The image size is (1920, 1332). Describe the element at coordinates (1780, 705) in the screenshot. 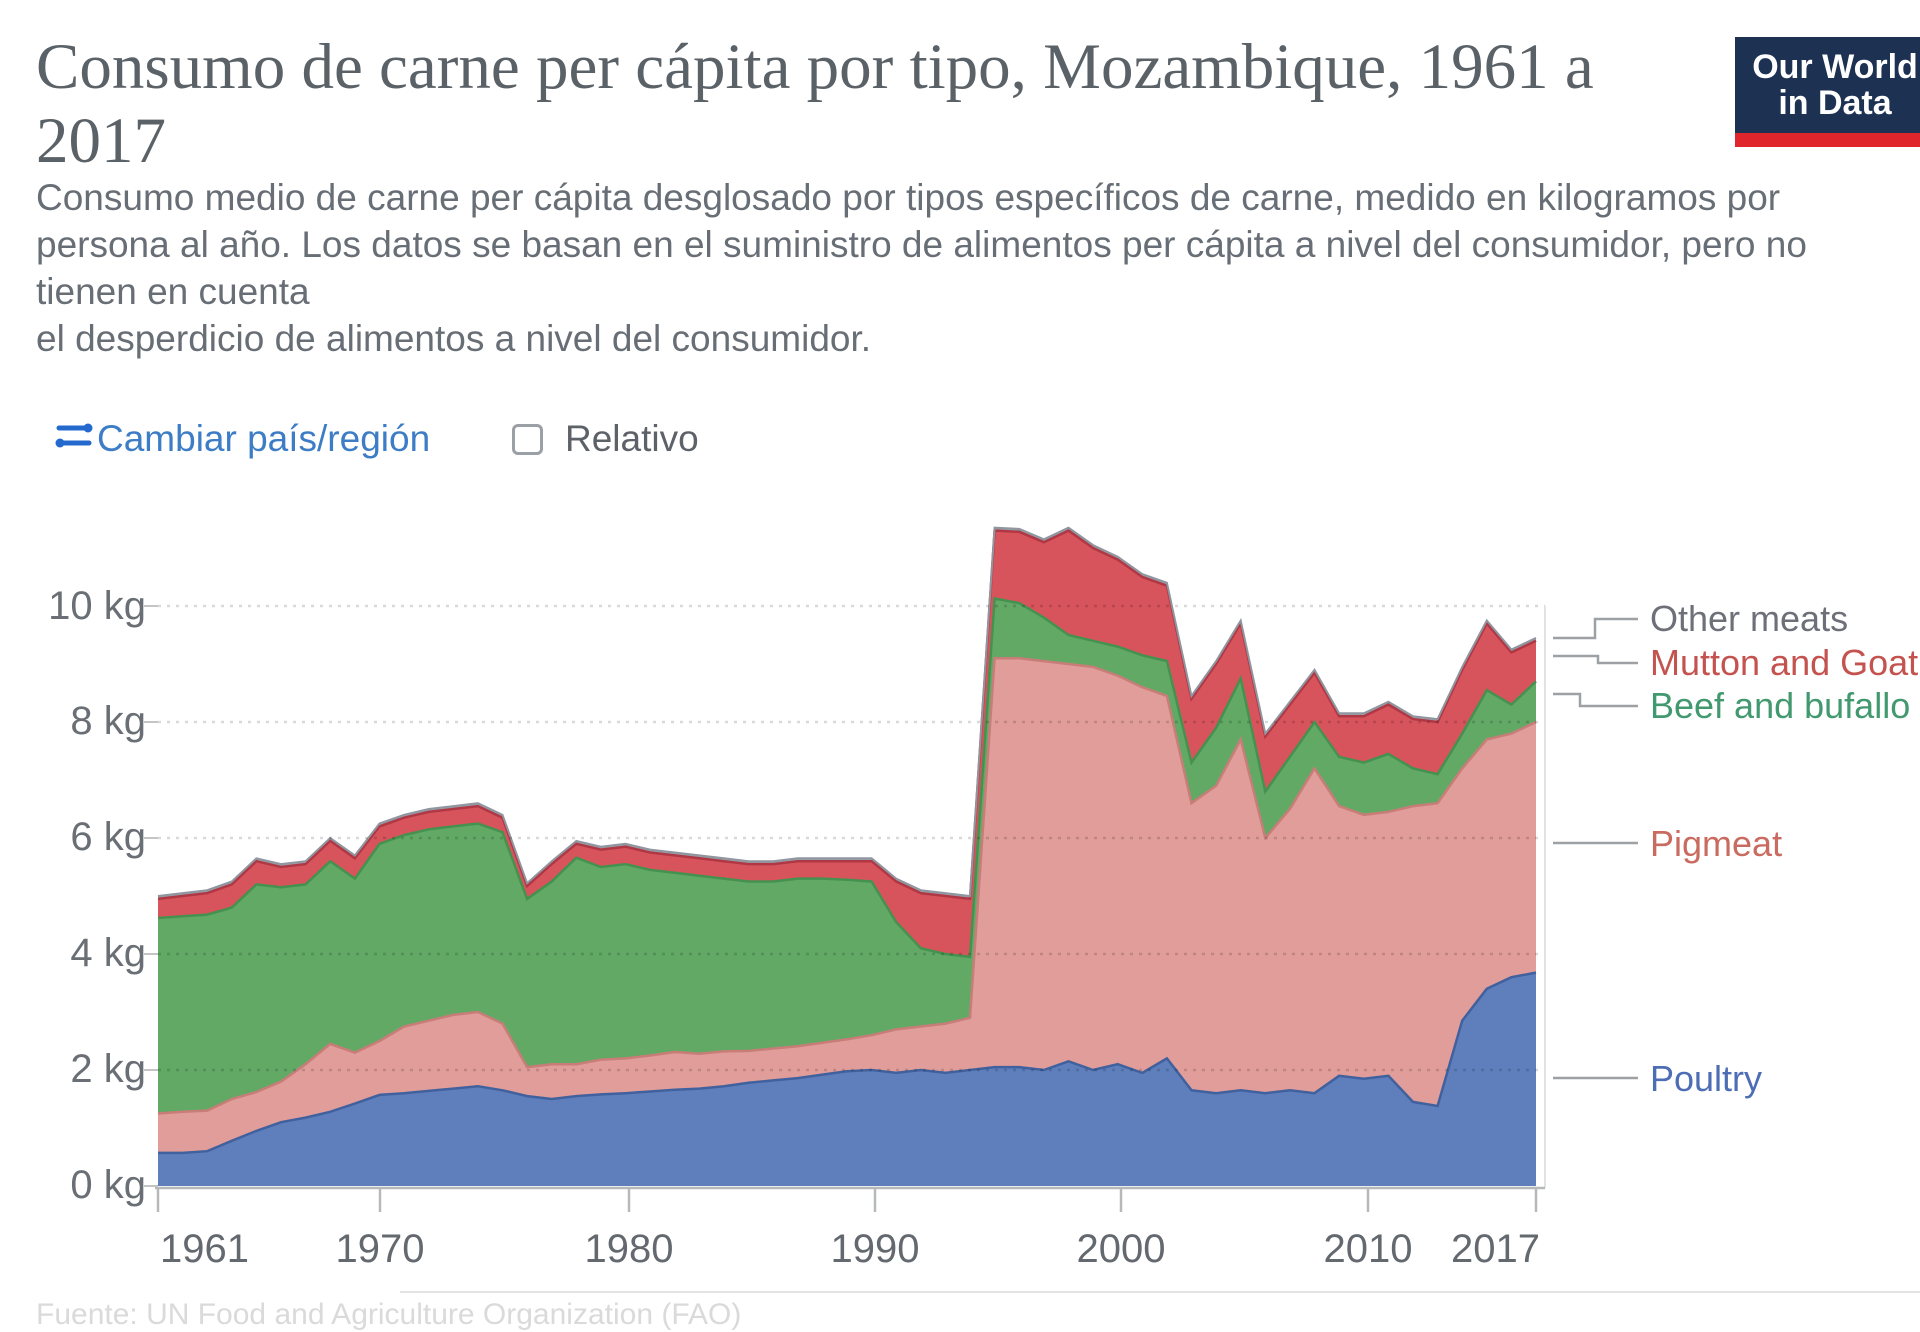

I see `svg-text: Beef and bufallo` at that location.